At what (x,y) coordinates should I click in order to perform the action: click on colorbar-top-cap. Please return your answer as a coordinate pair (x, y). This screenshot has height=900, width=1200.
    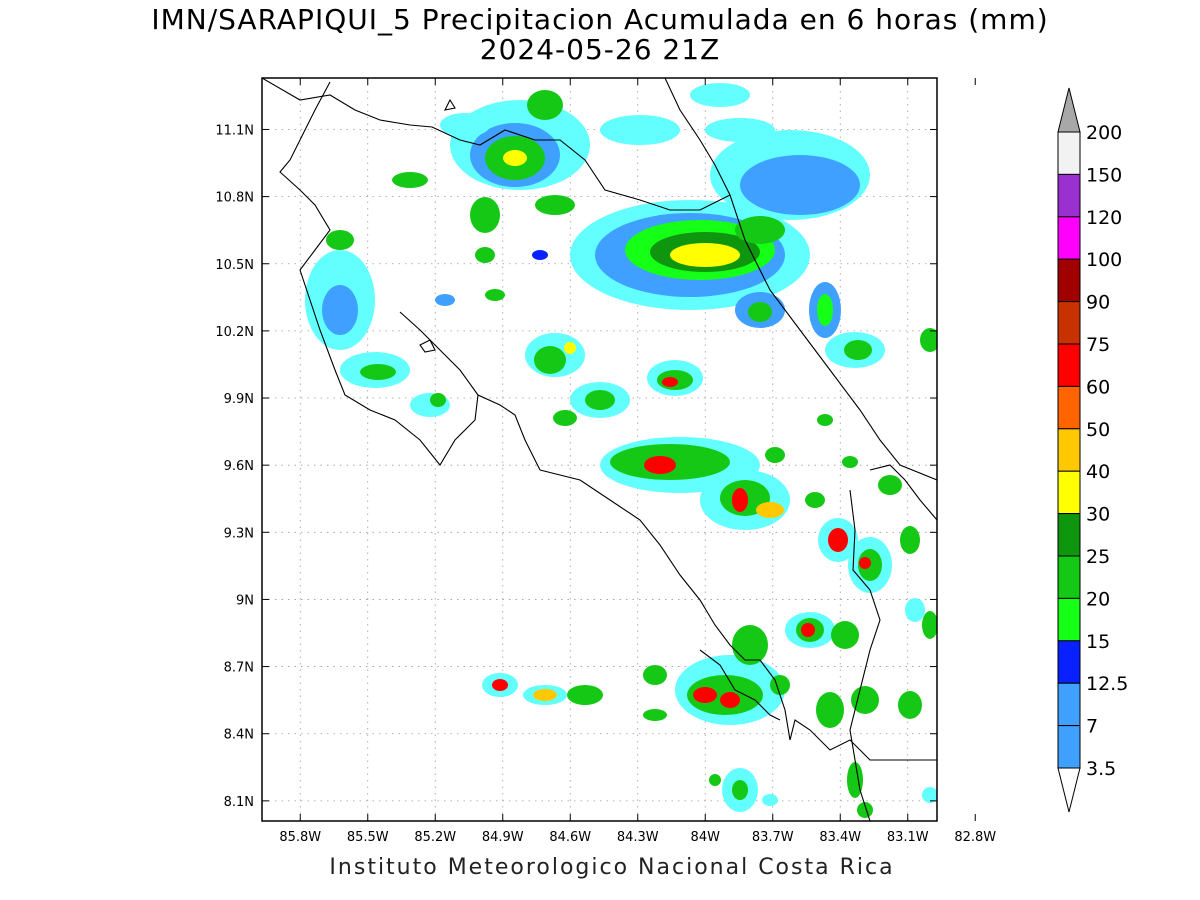
    Looking at the image, I should click on (1069, 110).